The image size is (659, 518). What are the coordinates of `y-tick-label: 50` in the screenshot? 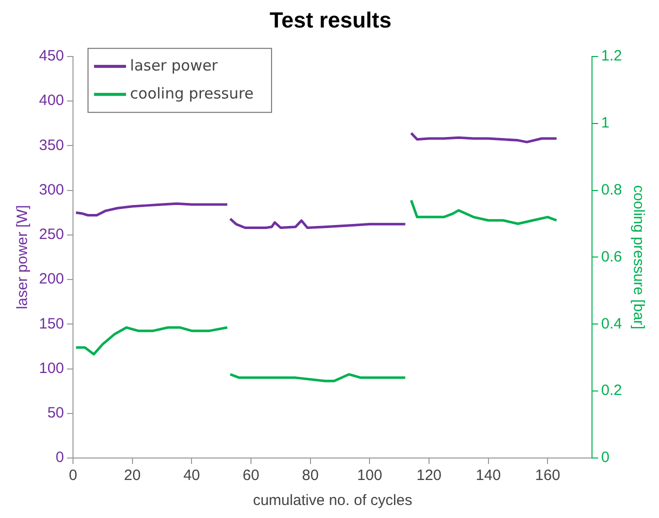 It's located at (55, 413).